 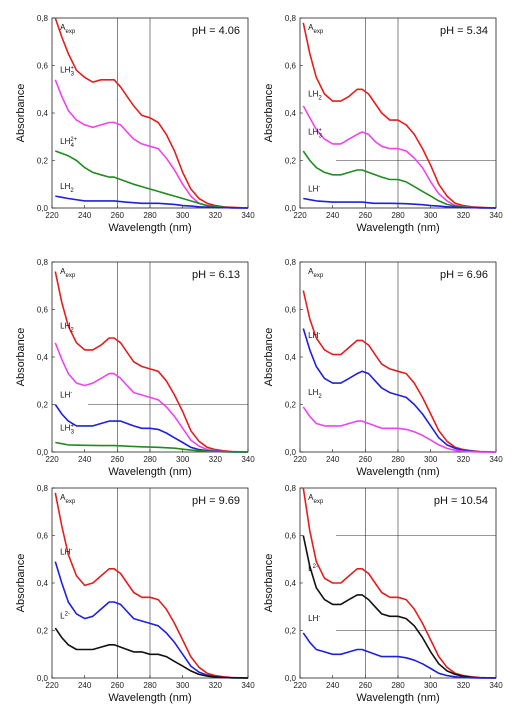 I want to click on series-label-LH3+: LH+ 3, so click(x=315, y=133).